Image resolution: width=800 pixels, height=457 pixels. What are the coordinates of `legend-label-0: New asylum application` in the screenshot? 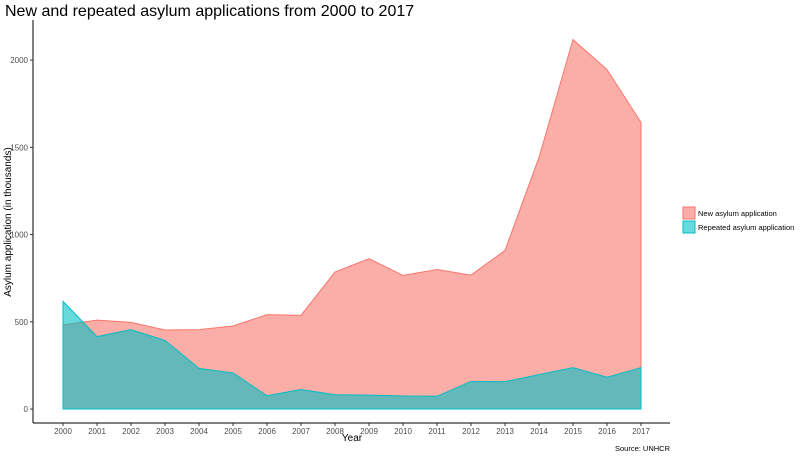 It's located at (737, 213).